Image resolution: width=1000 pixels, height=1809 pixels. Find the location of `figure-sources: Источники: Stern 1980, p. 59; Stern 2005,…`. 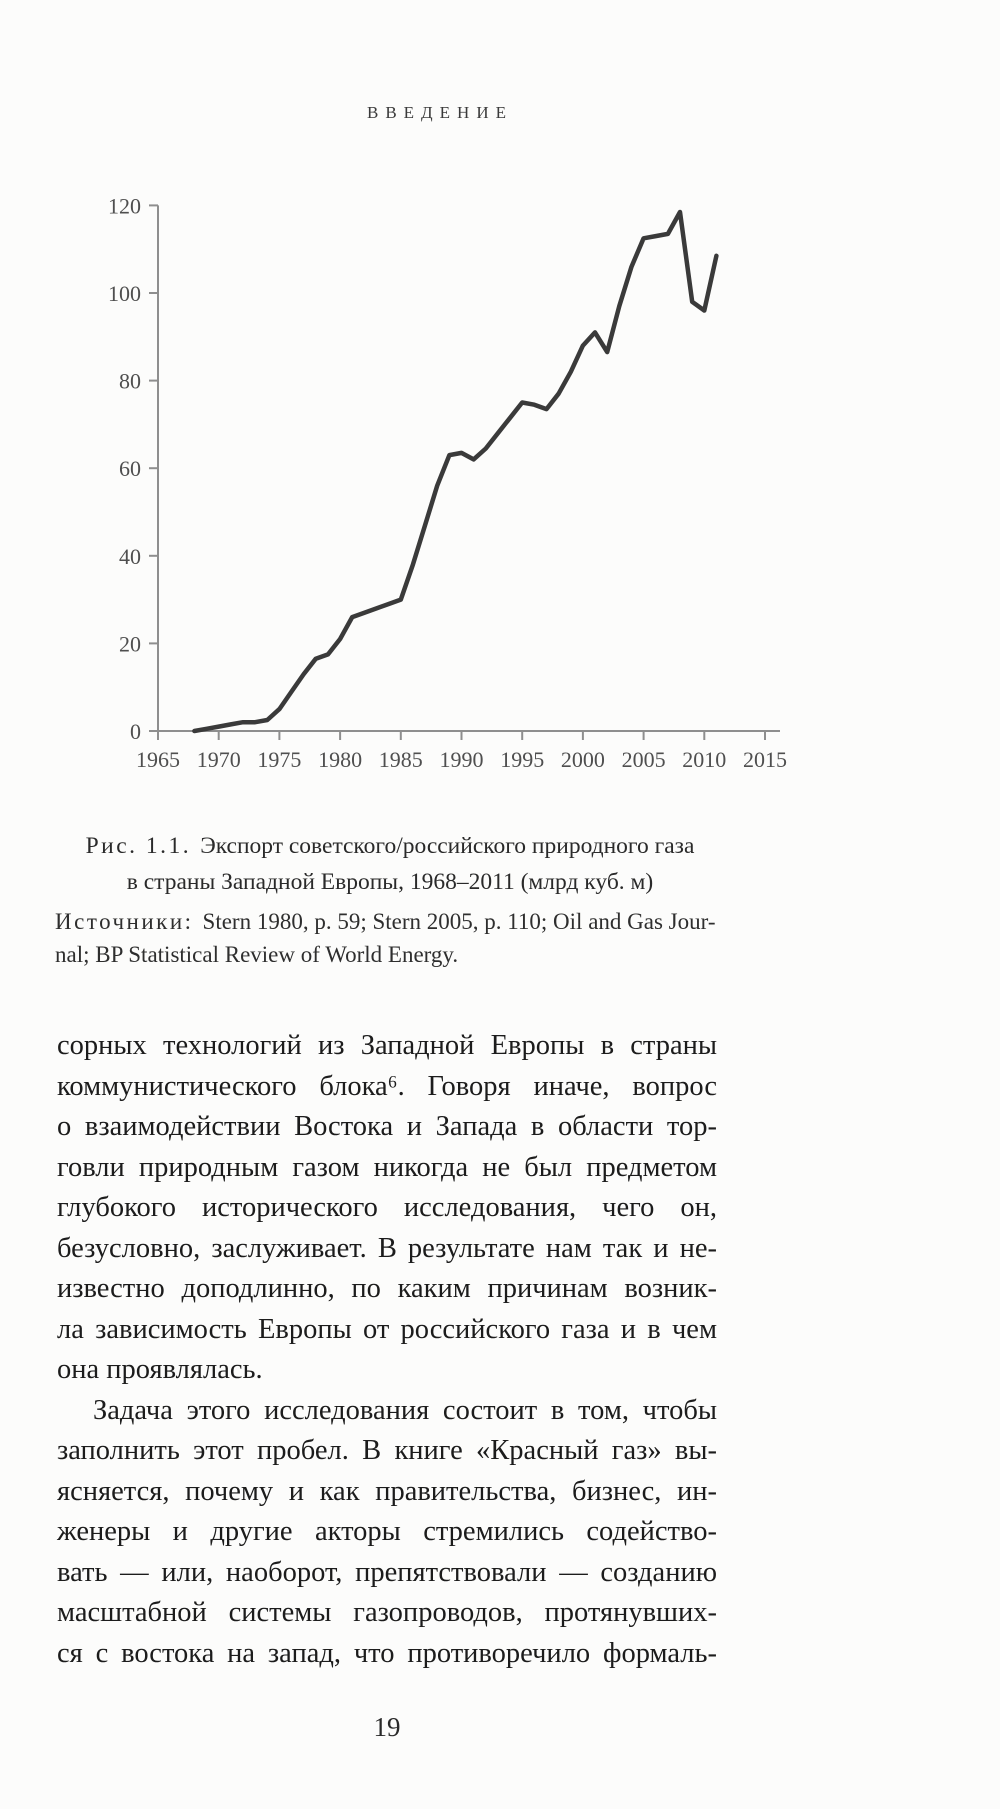

figure-sources: Источники: Stern 1980, p. 59; Stern 2005,… is located at coordinates (400, 938).